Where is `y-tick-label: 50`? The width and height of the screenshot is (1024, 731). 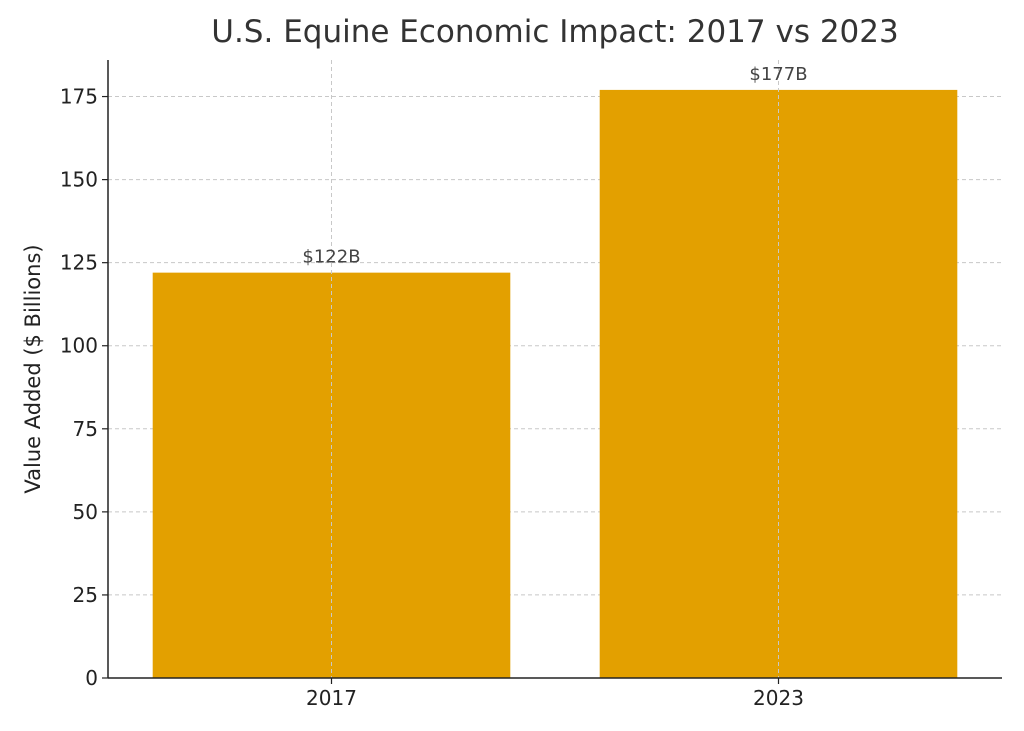
y-tick-label: 50 is located at coordinates (85, 512).